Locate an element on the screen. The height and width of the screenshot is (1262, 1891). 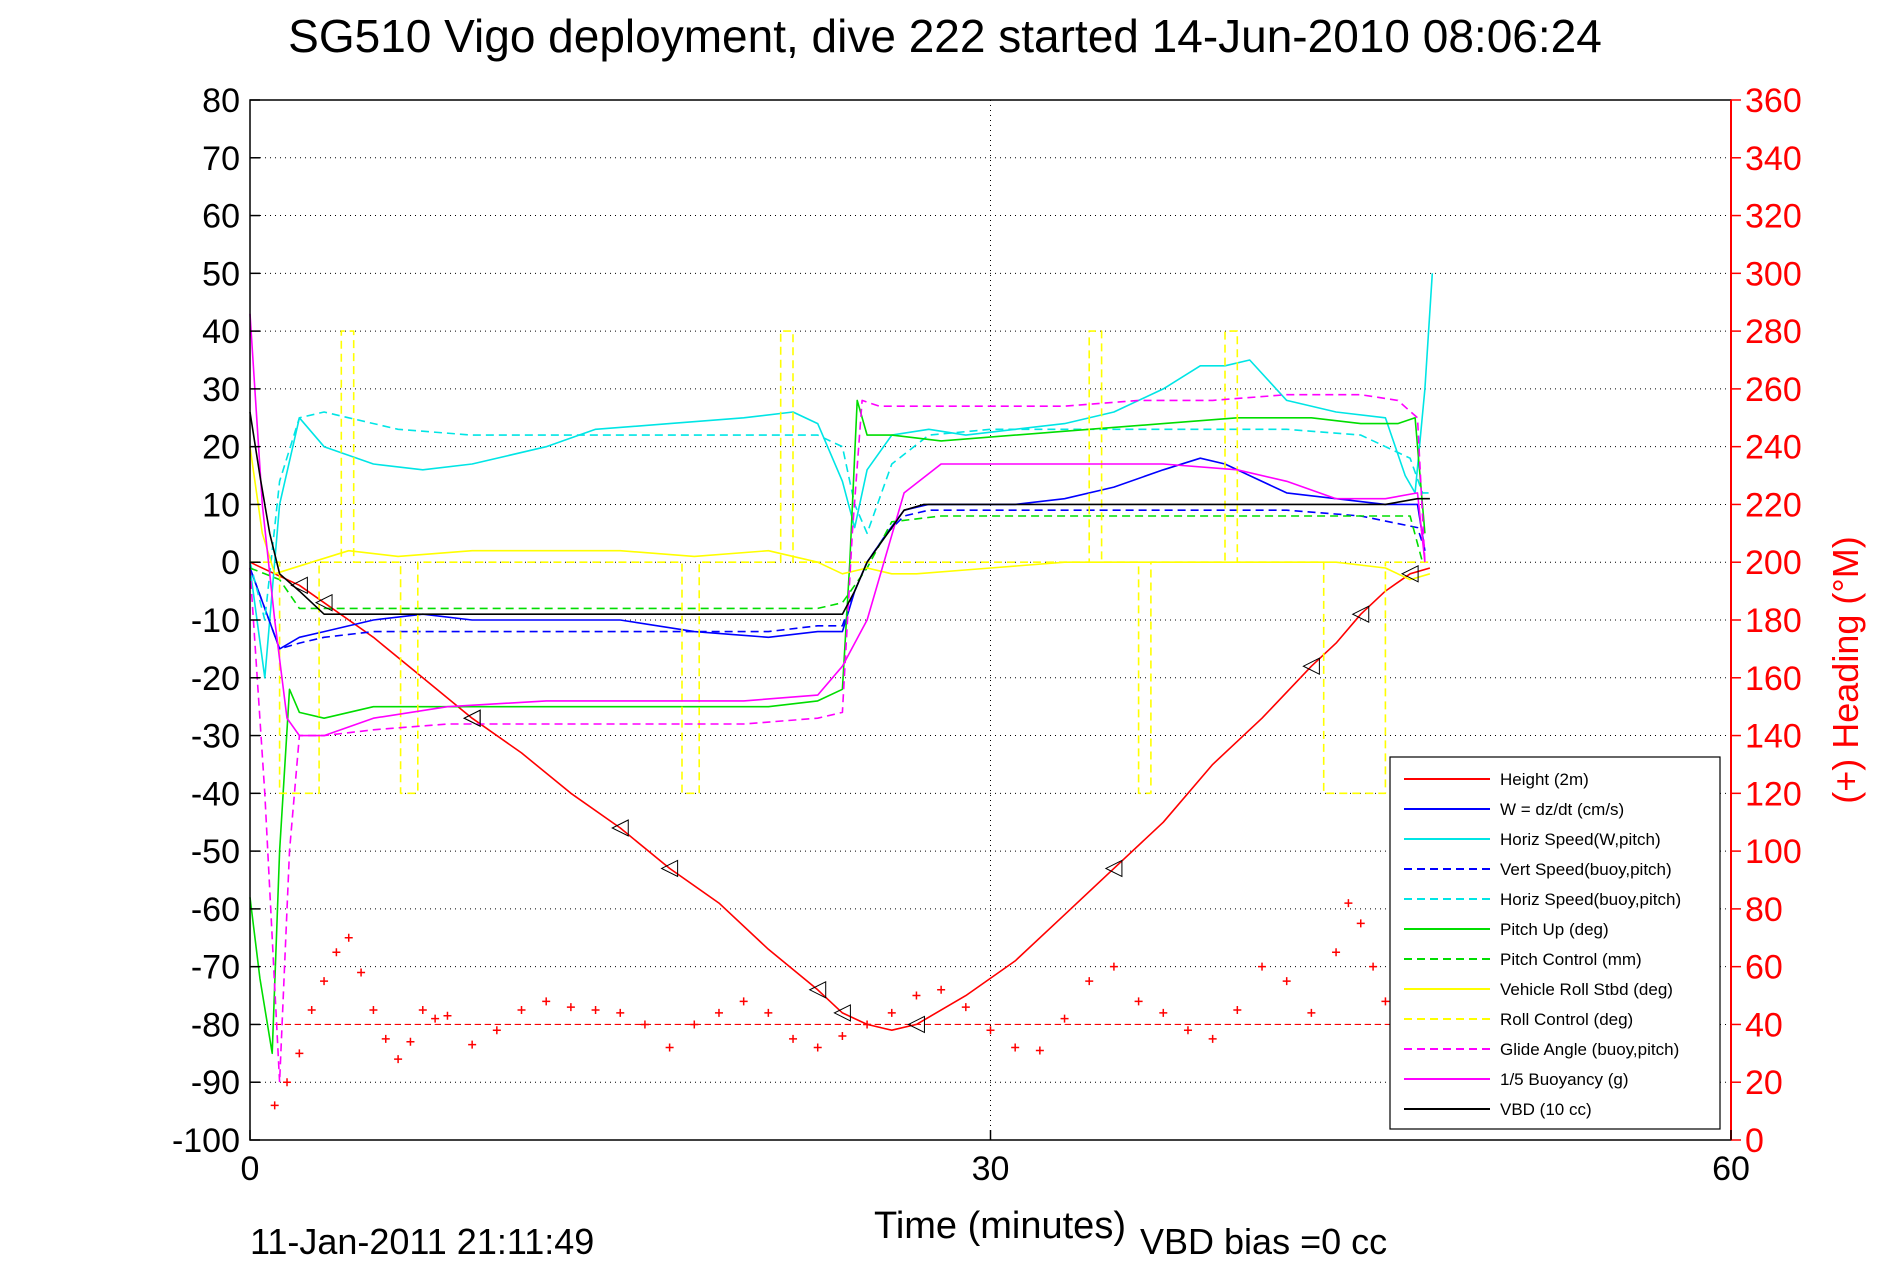
tick-label-right: 40 is located at coordinates (1764, 1025).